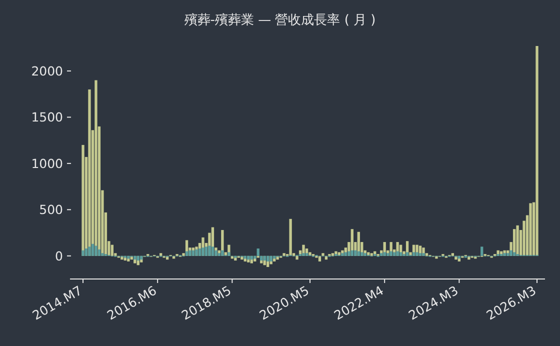  I want to click on y-tick-label: 1000, so click(47, 163).